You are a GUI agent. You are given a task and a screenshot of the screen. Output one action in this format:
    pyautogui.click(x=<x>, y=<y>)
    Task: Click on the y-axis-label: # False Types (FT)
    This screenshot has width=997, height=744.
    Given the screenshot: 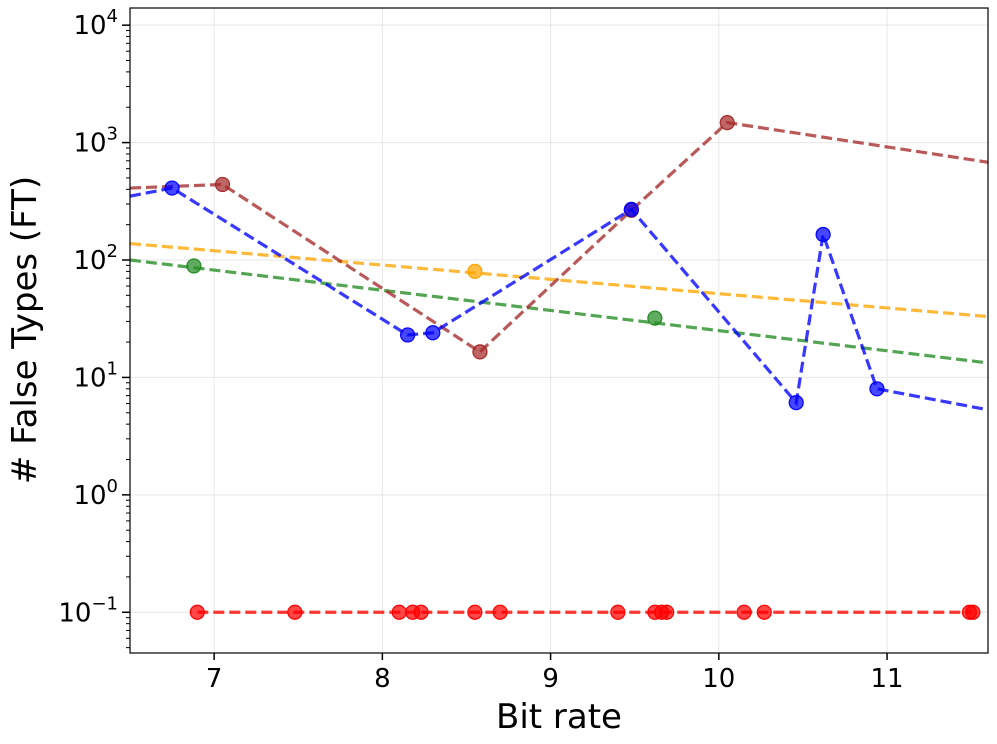 What is the action you would take?
    pyautogui.click(x=25, y=330)
    